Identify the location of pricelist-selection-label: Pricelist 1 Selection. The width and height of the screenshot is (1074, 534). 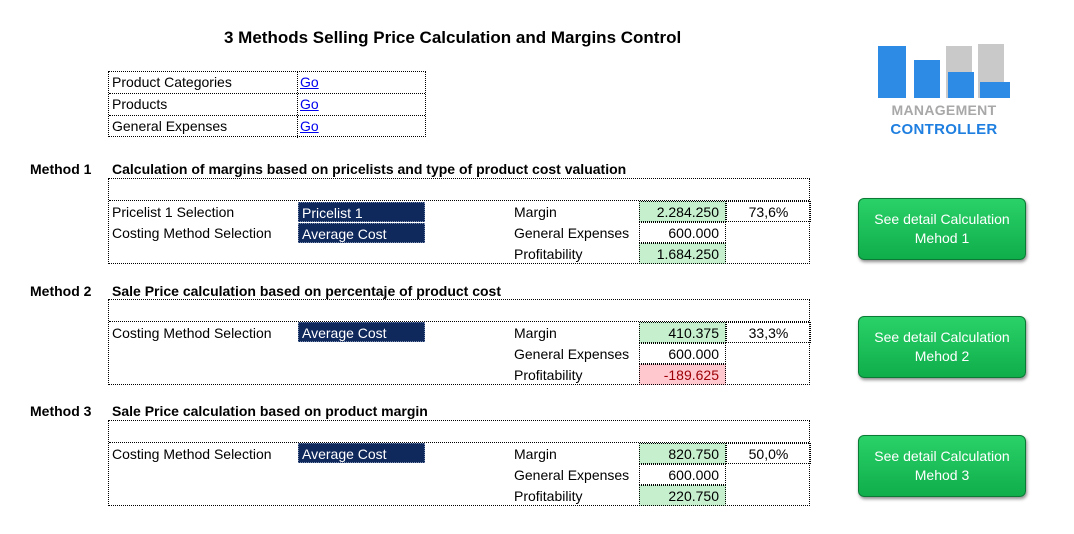
(173, 212).